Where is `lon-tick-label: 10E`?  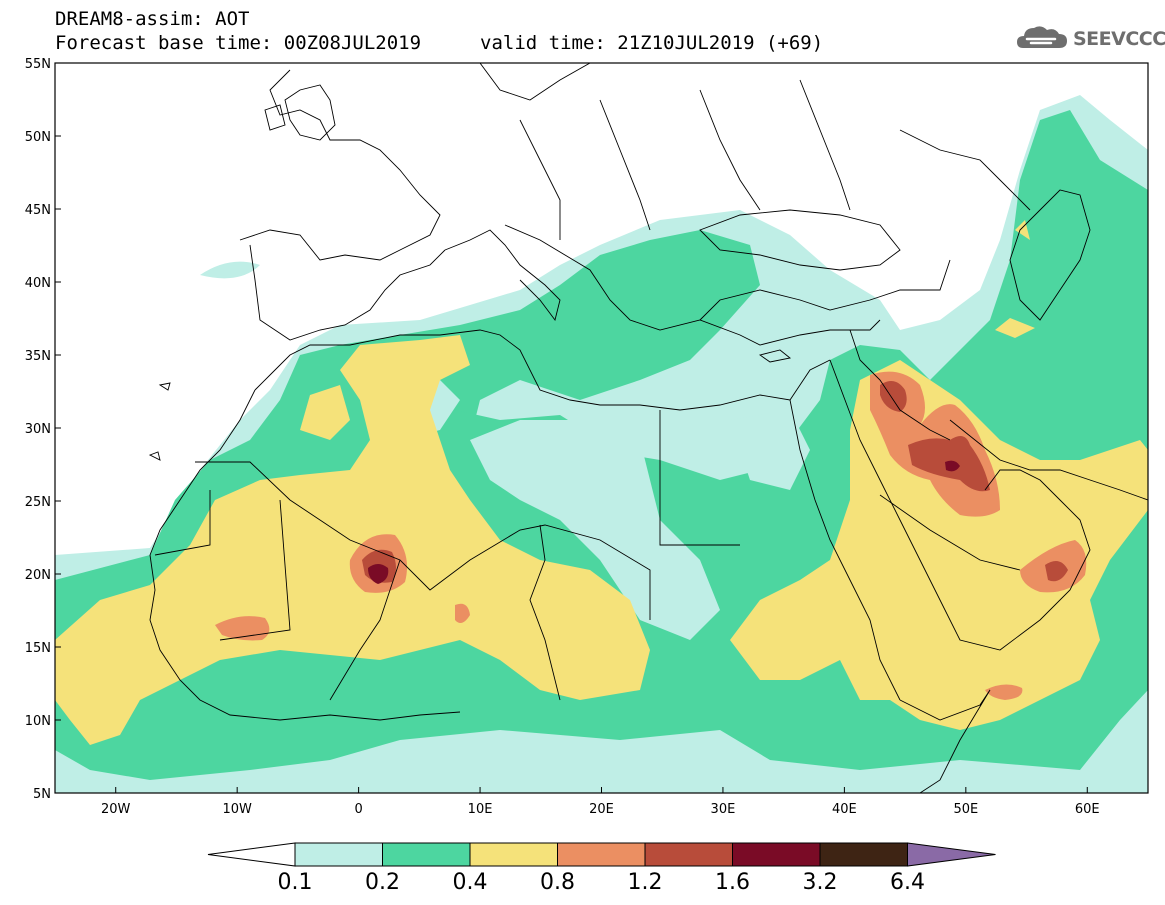
lon-tick-label: 10E is located at coordinates (480, 809).